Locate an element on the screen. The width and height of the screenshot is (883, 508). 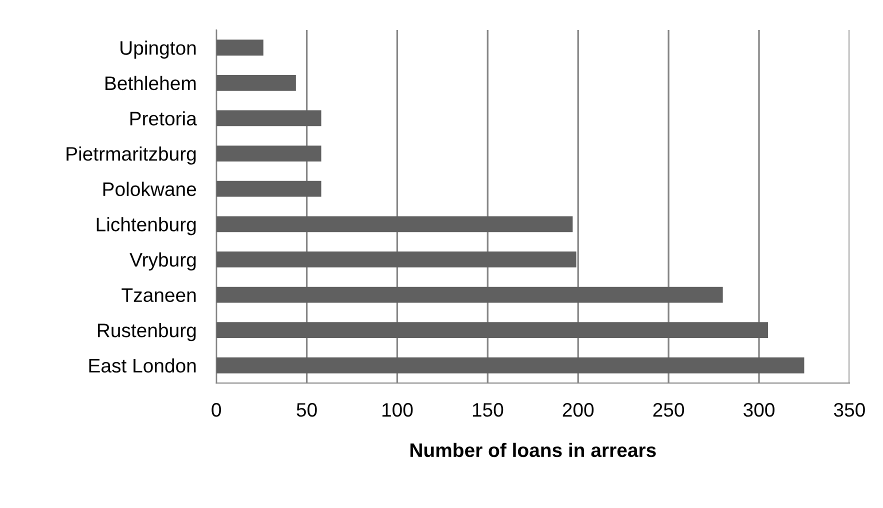
y-tick-label: East London is located at coordinates (142, 365).